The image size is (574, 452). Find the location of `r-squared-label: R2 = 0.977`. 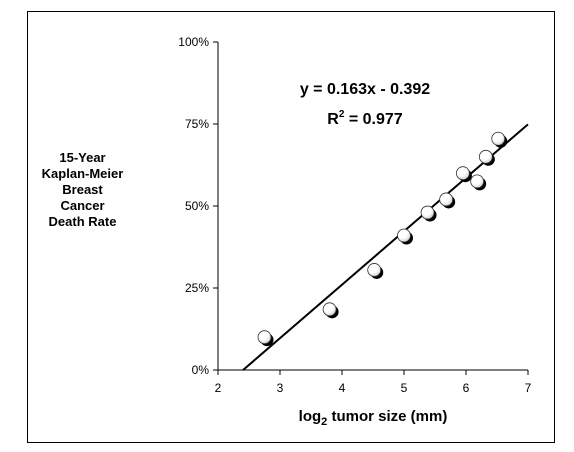

r-squared-label: R2 = 0.977 is located at coordinates (365, 118).